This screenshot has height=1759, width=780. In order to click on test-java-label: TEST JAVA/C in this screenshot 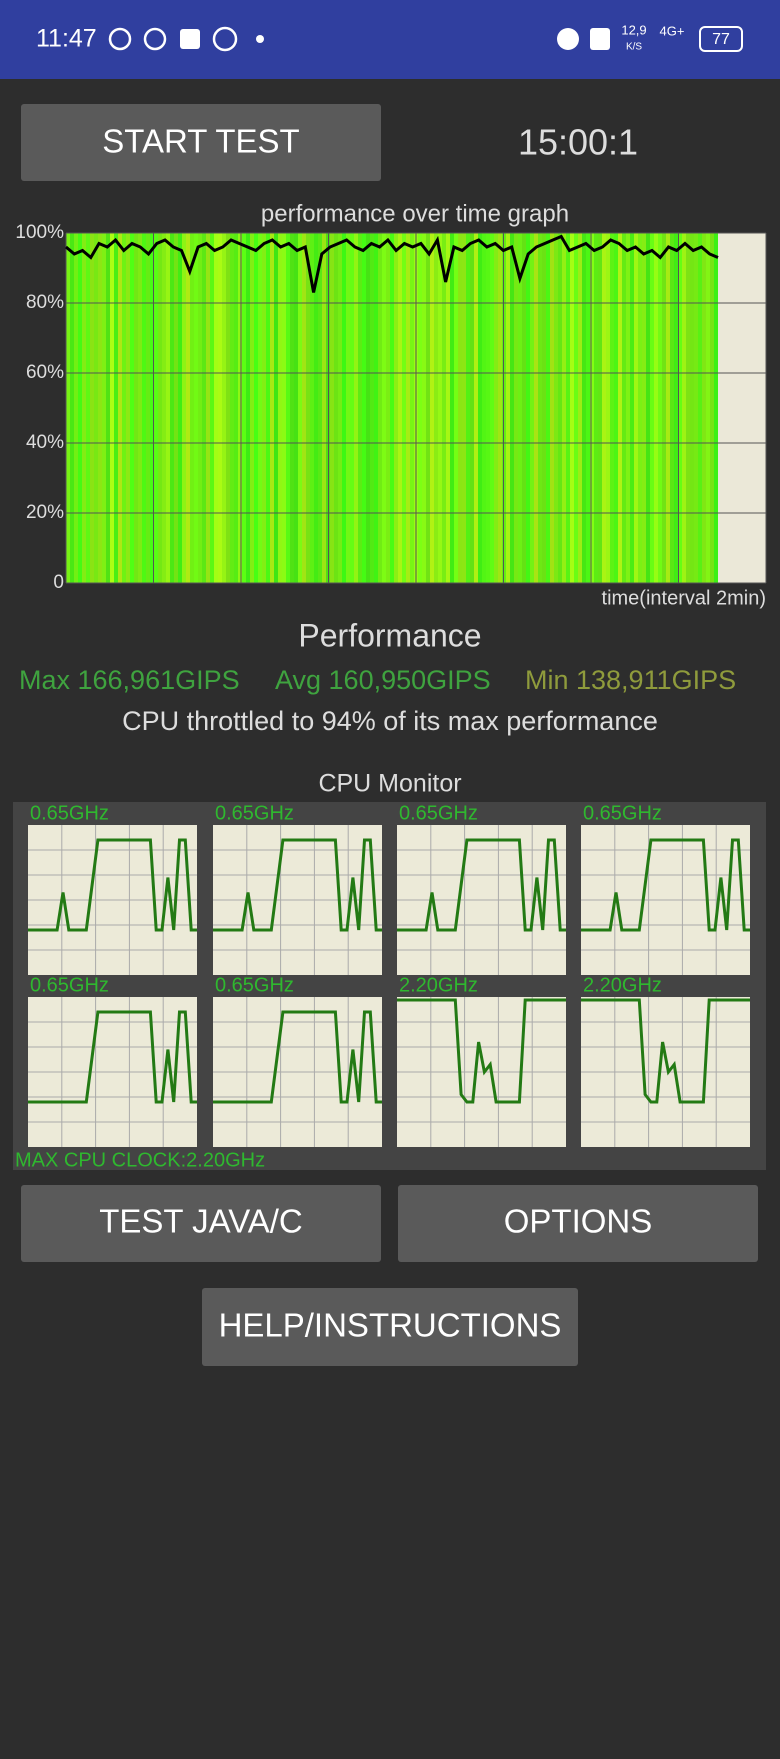, I will do `click(201, 1221)`.